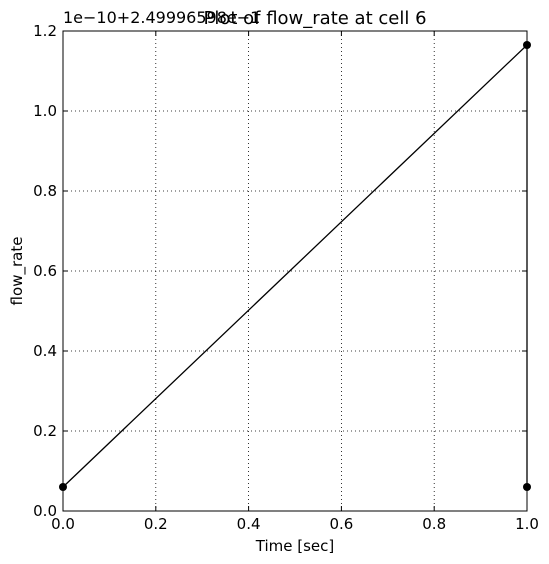 Image resolution: width=549 pixels, height=564 pixels. Describe the element at coordinates (45, 351) in the screenshot. I see `y-tick-label: 0.4` at that location.